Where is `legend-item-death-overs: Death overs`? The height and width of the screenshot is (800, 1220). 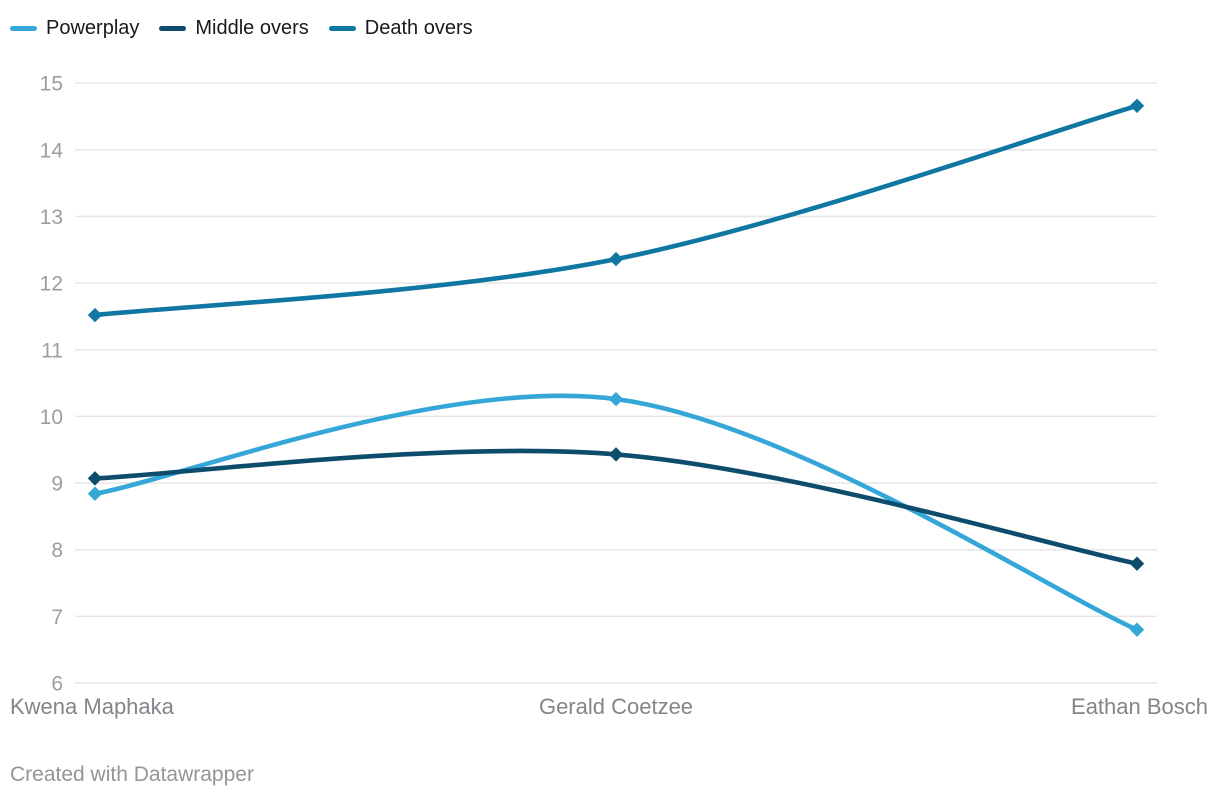
legend-item-death-overs: Death overs is located at coordinates (400, 28).